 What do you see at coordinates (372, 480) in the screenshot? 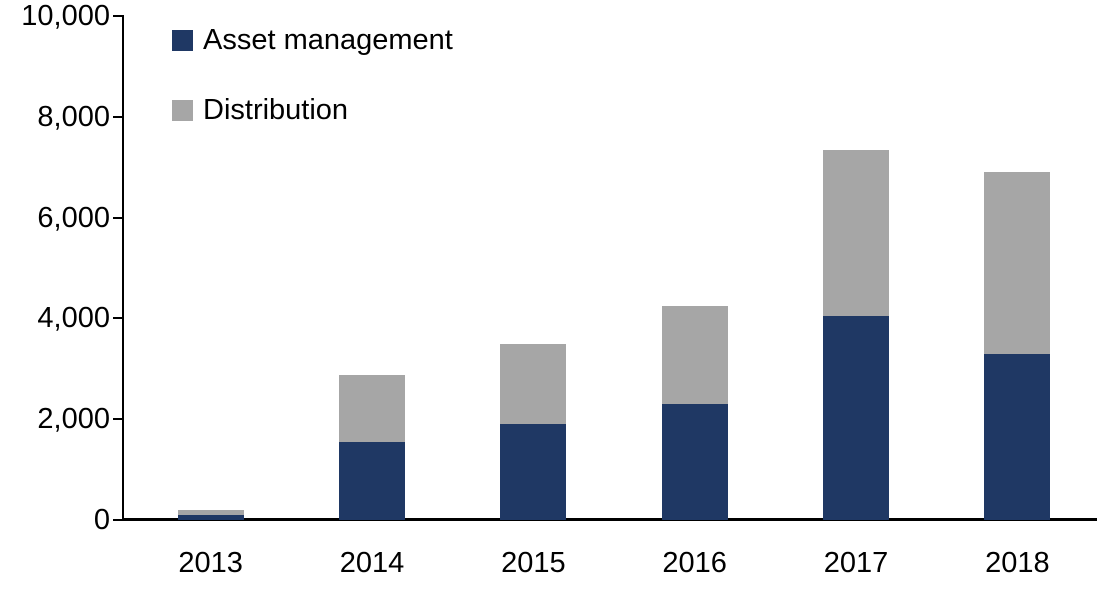
I see `bar-segment-asset-management-2014` at bounding box center [372, 480].